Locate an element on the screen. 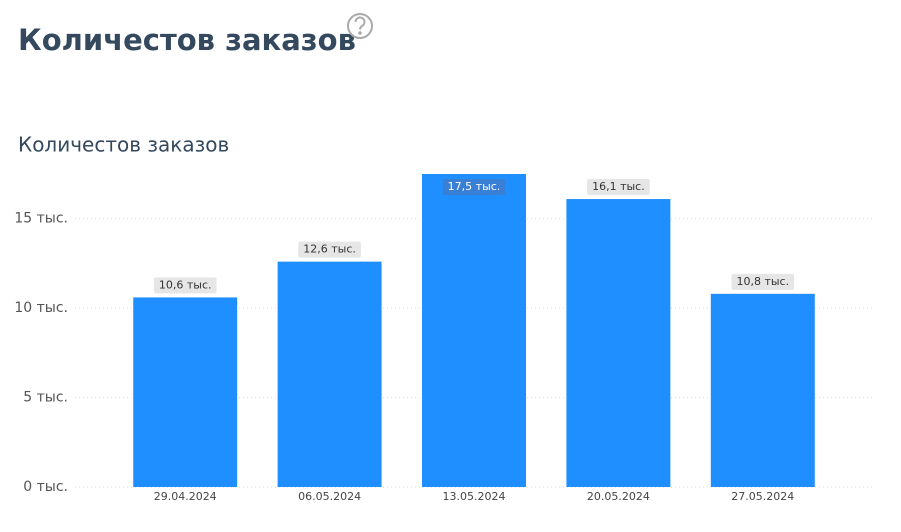 This screenshot has height=532, width=901. x-tick-label: 13.05.2024 is located at coordinates (474, 496).